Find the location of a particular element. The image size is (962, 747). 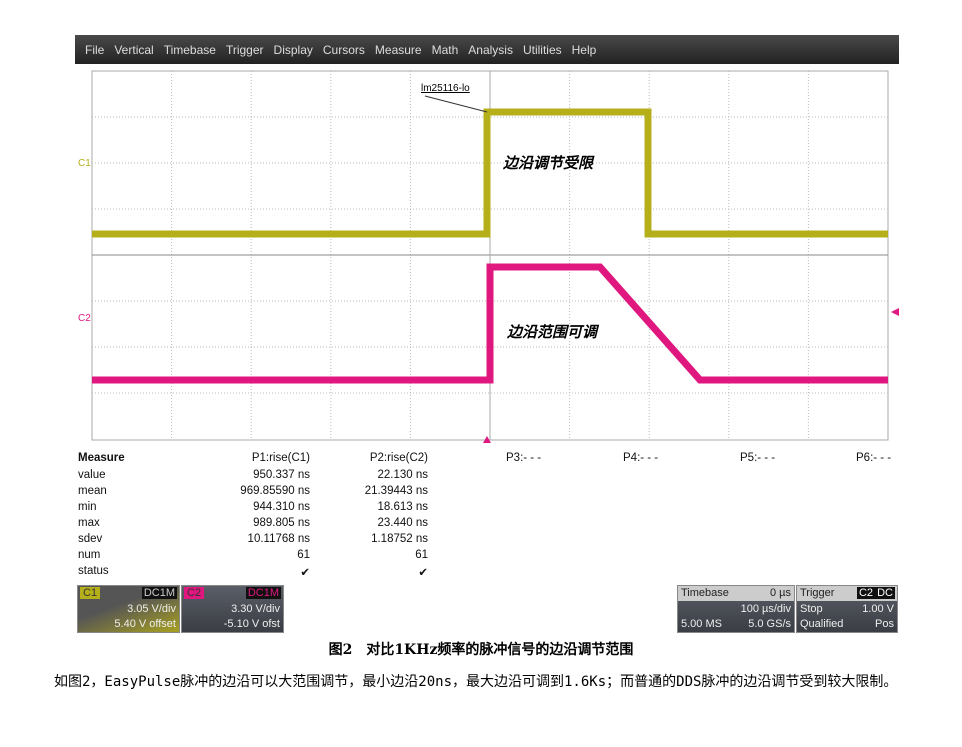

measure-row-label: max is located at coordinates (89, 523).